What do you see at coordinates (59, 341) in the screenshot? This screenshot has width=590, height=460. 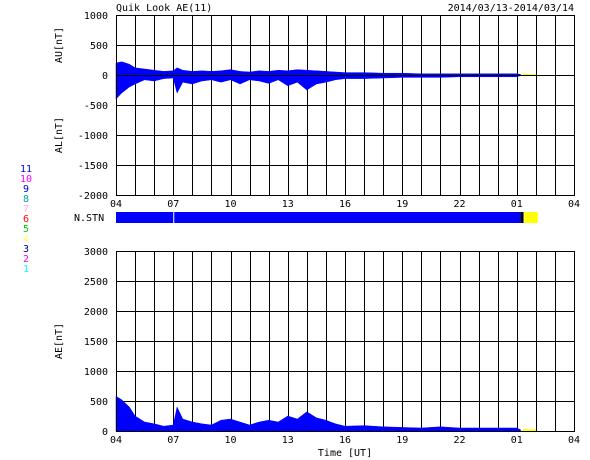 I see `y-axis-label-ae: AE[nT]` at bounding box center [59, 341].